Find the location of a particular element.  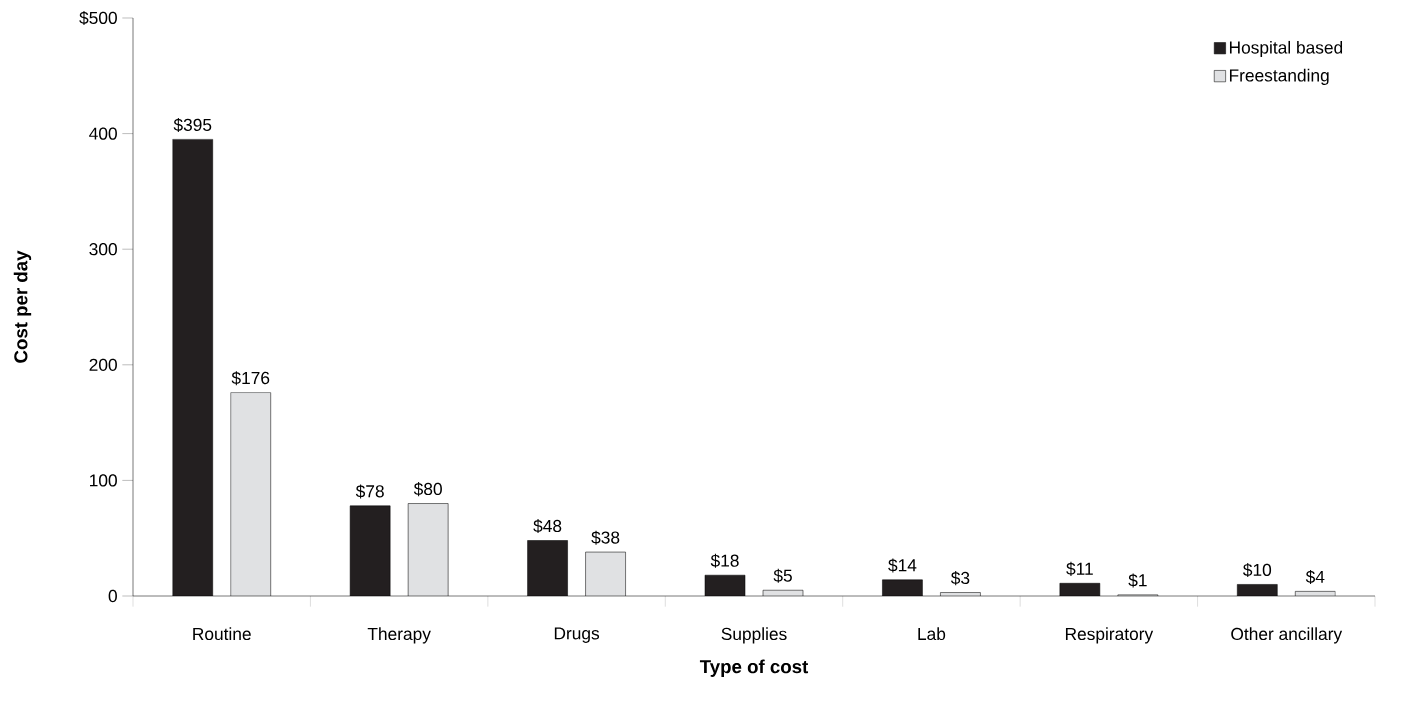

x-tick-label: Routine is located at coordinates (222, 634).